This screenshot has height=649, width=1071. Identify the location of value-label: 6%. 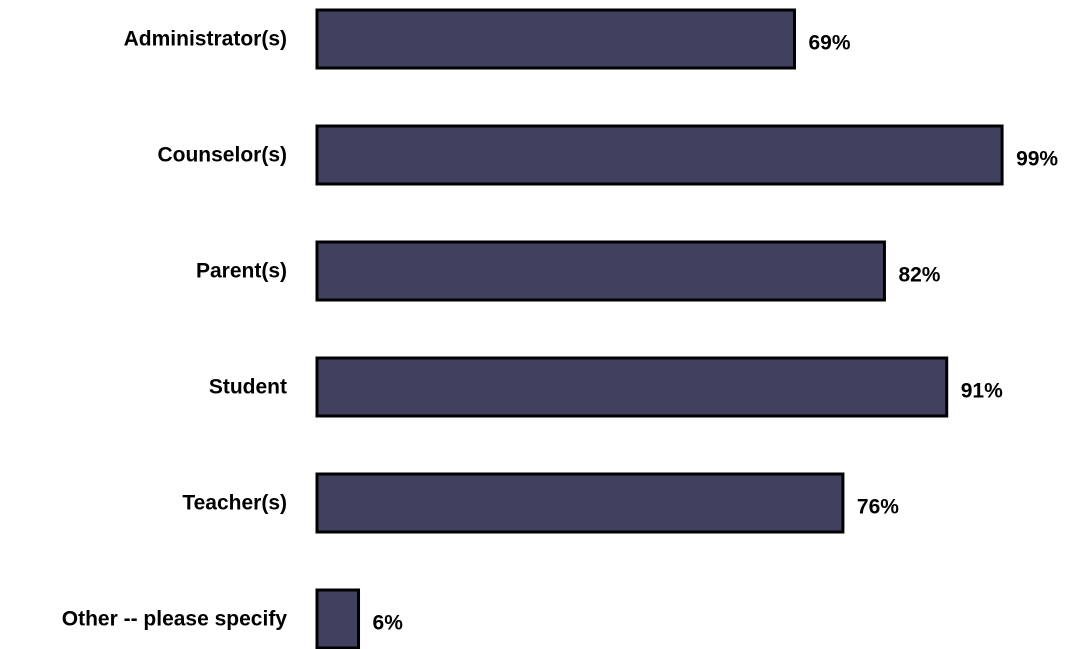
(388, 623).